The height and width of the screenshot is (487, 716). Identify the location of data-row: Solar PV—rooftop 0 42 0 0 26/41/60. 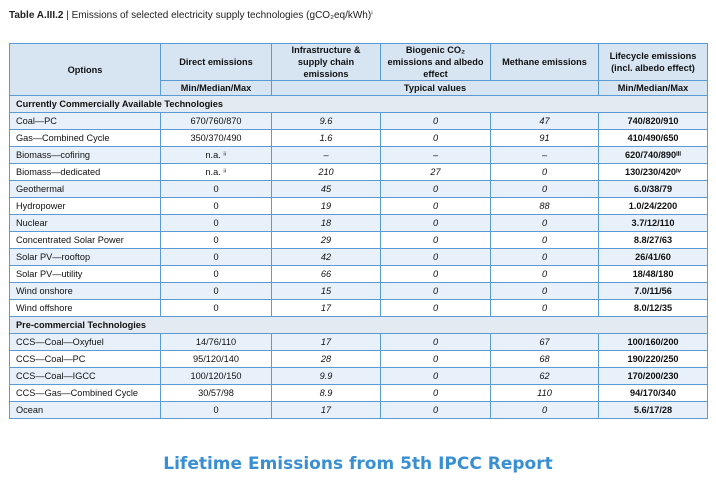
(358, 257).